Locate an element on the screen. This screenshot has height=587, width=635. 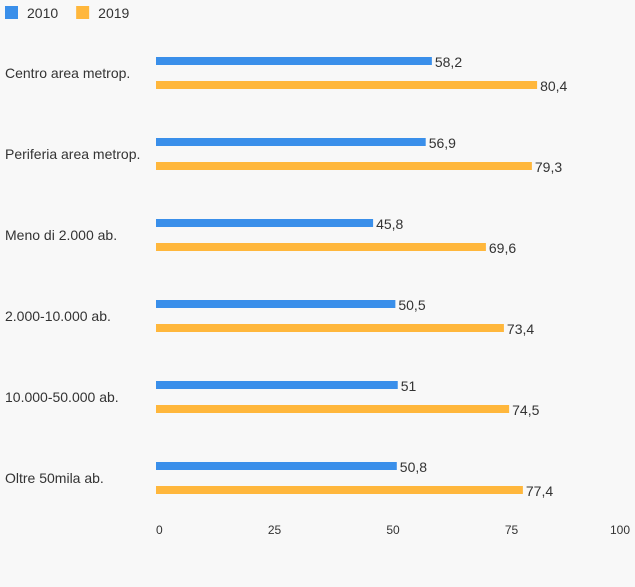
legend-swatch-2010 is located at coordinates (11, 12).